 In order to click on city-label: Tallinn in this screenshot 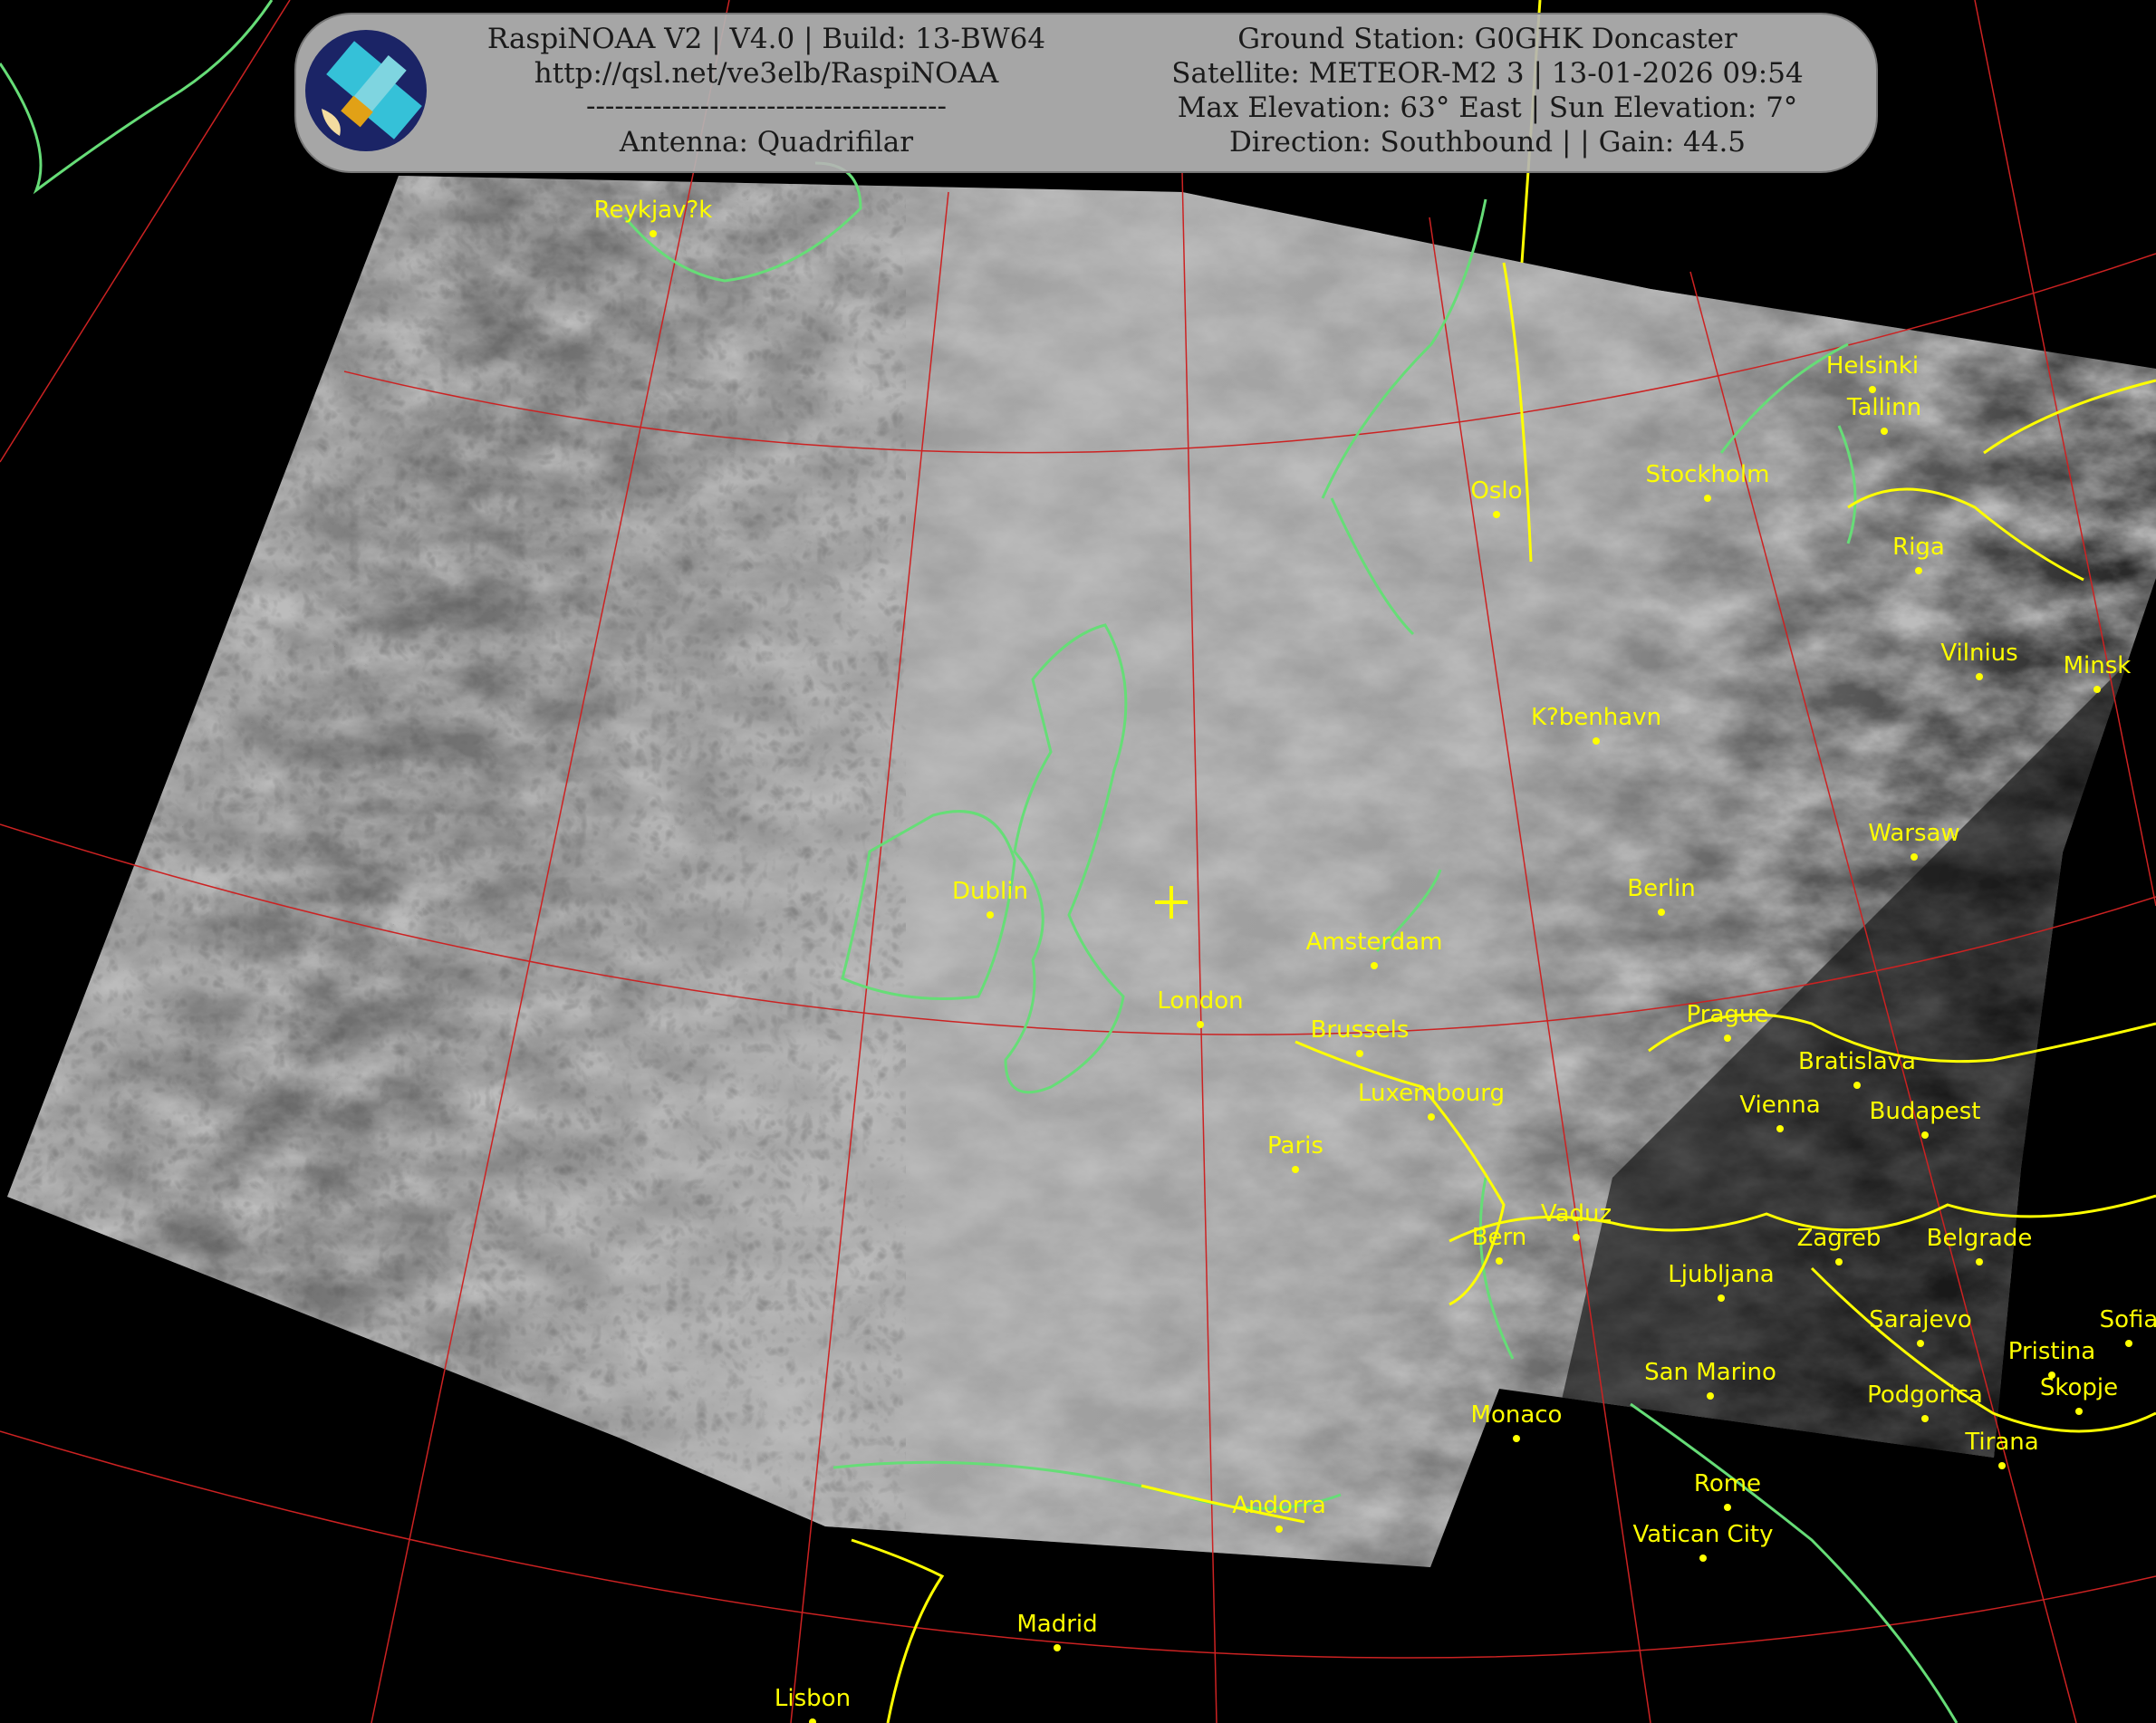, I will do `click(1884, 408)`.